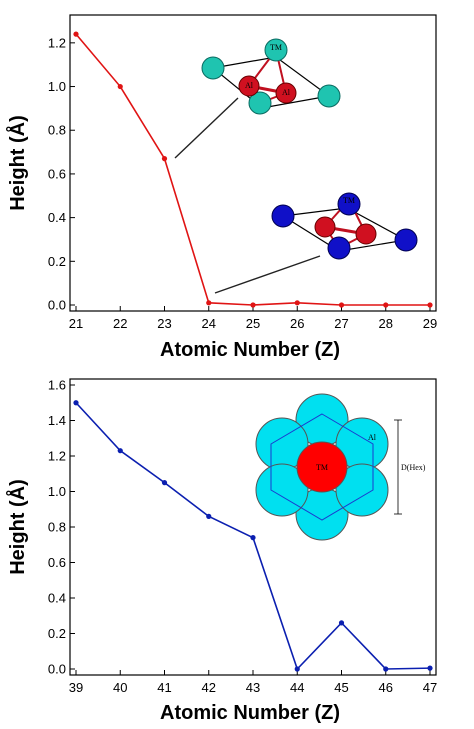 This screenshot has width=474, height=729. I want to click on bottom-x-axis-label: Atomic Number (Z), so click(250, 713).